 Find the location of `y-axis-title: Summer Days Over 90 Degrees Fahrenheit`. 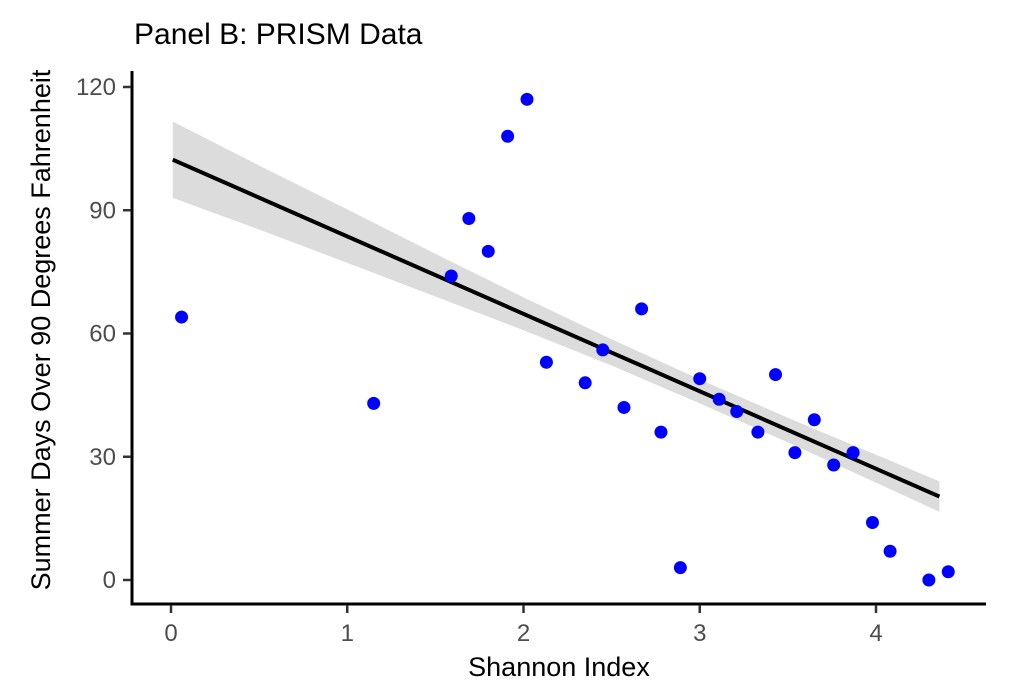

y-axis-title: Summer Days Over 90 Degrees Fahrenheit is located at coordinates (41, 329).